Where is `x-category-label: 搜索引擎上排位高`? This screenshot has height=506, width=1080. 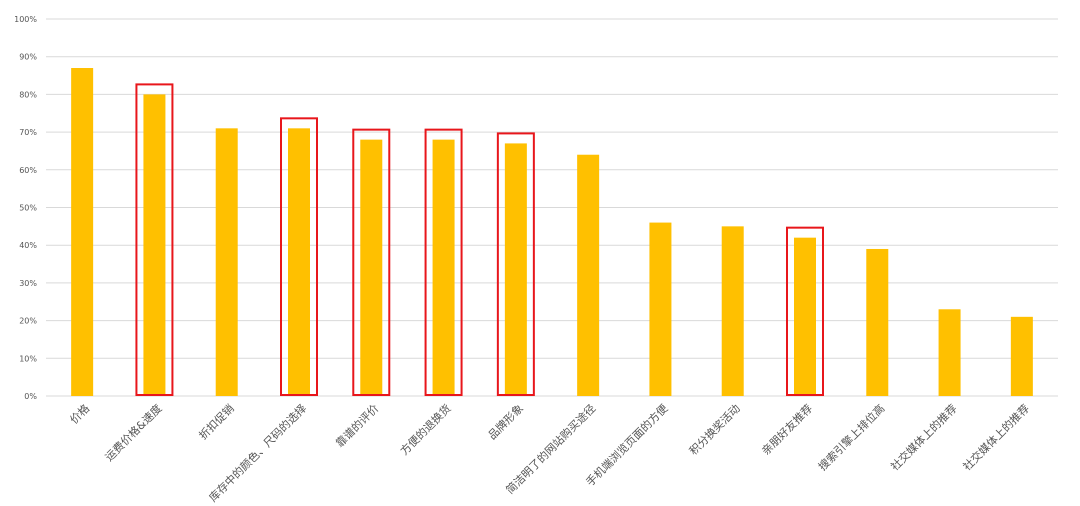 x-category-label: 搜索引擎上排位高 is located at coordinates (851, 437).